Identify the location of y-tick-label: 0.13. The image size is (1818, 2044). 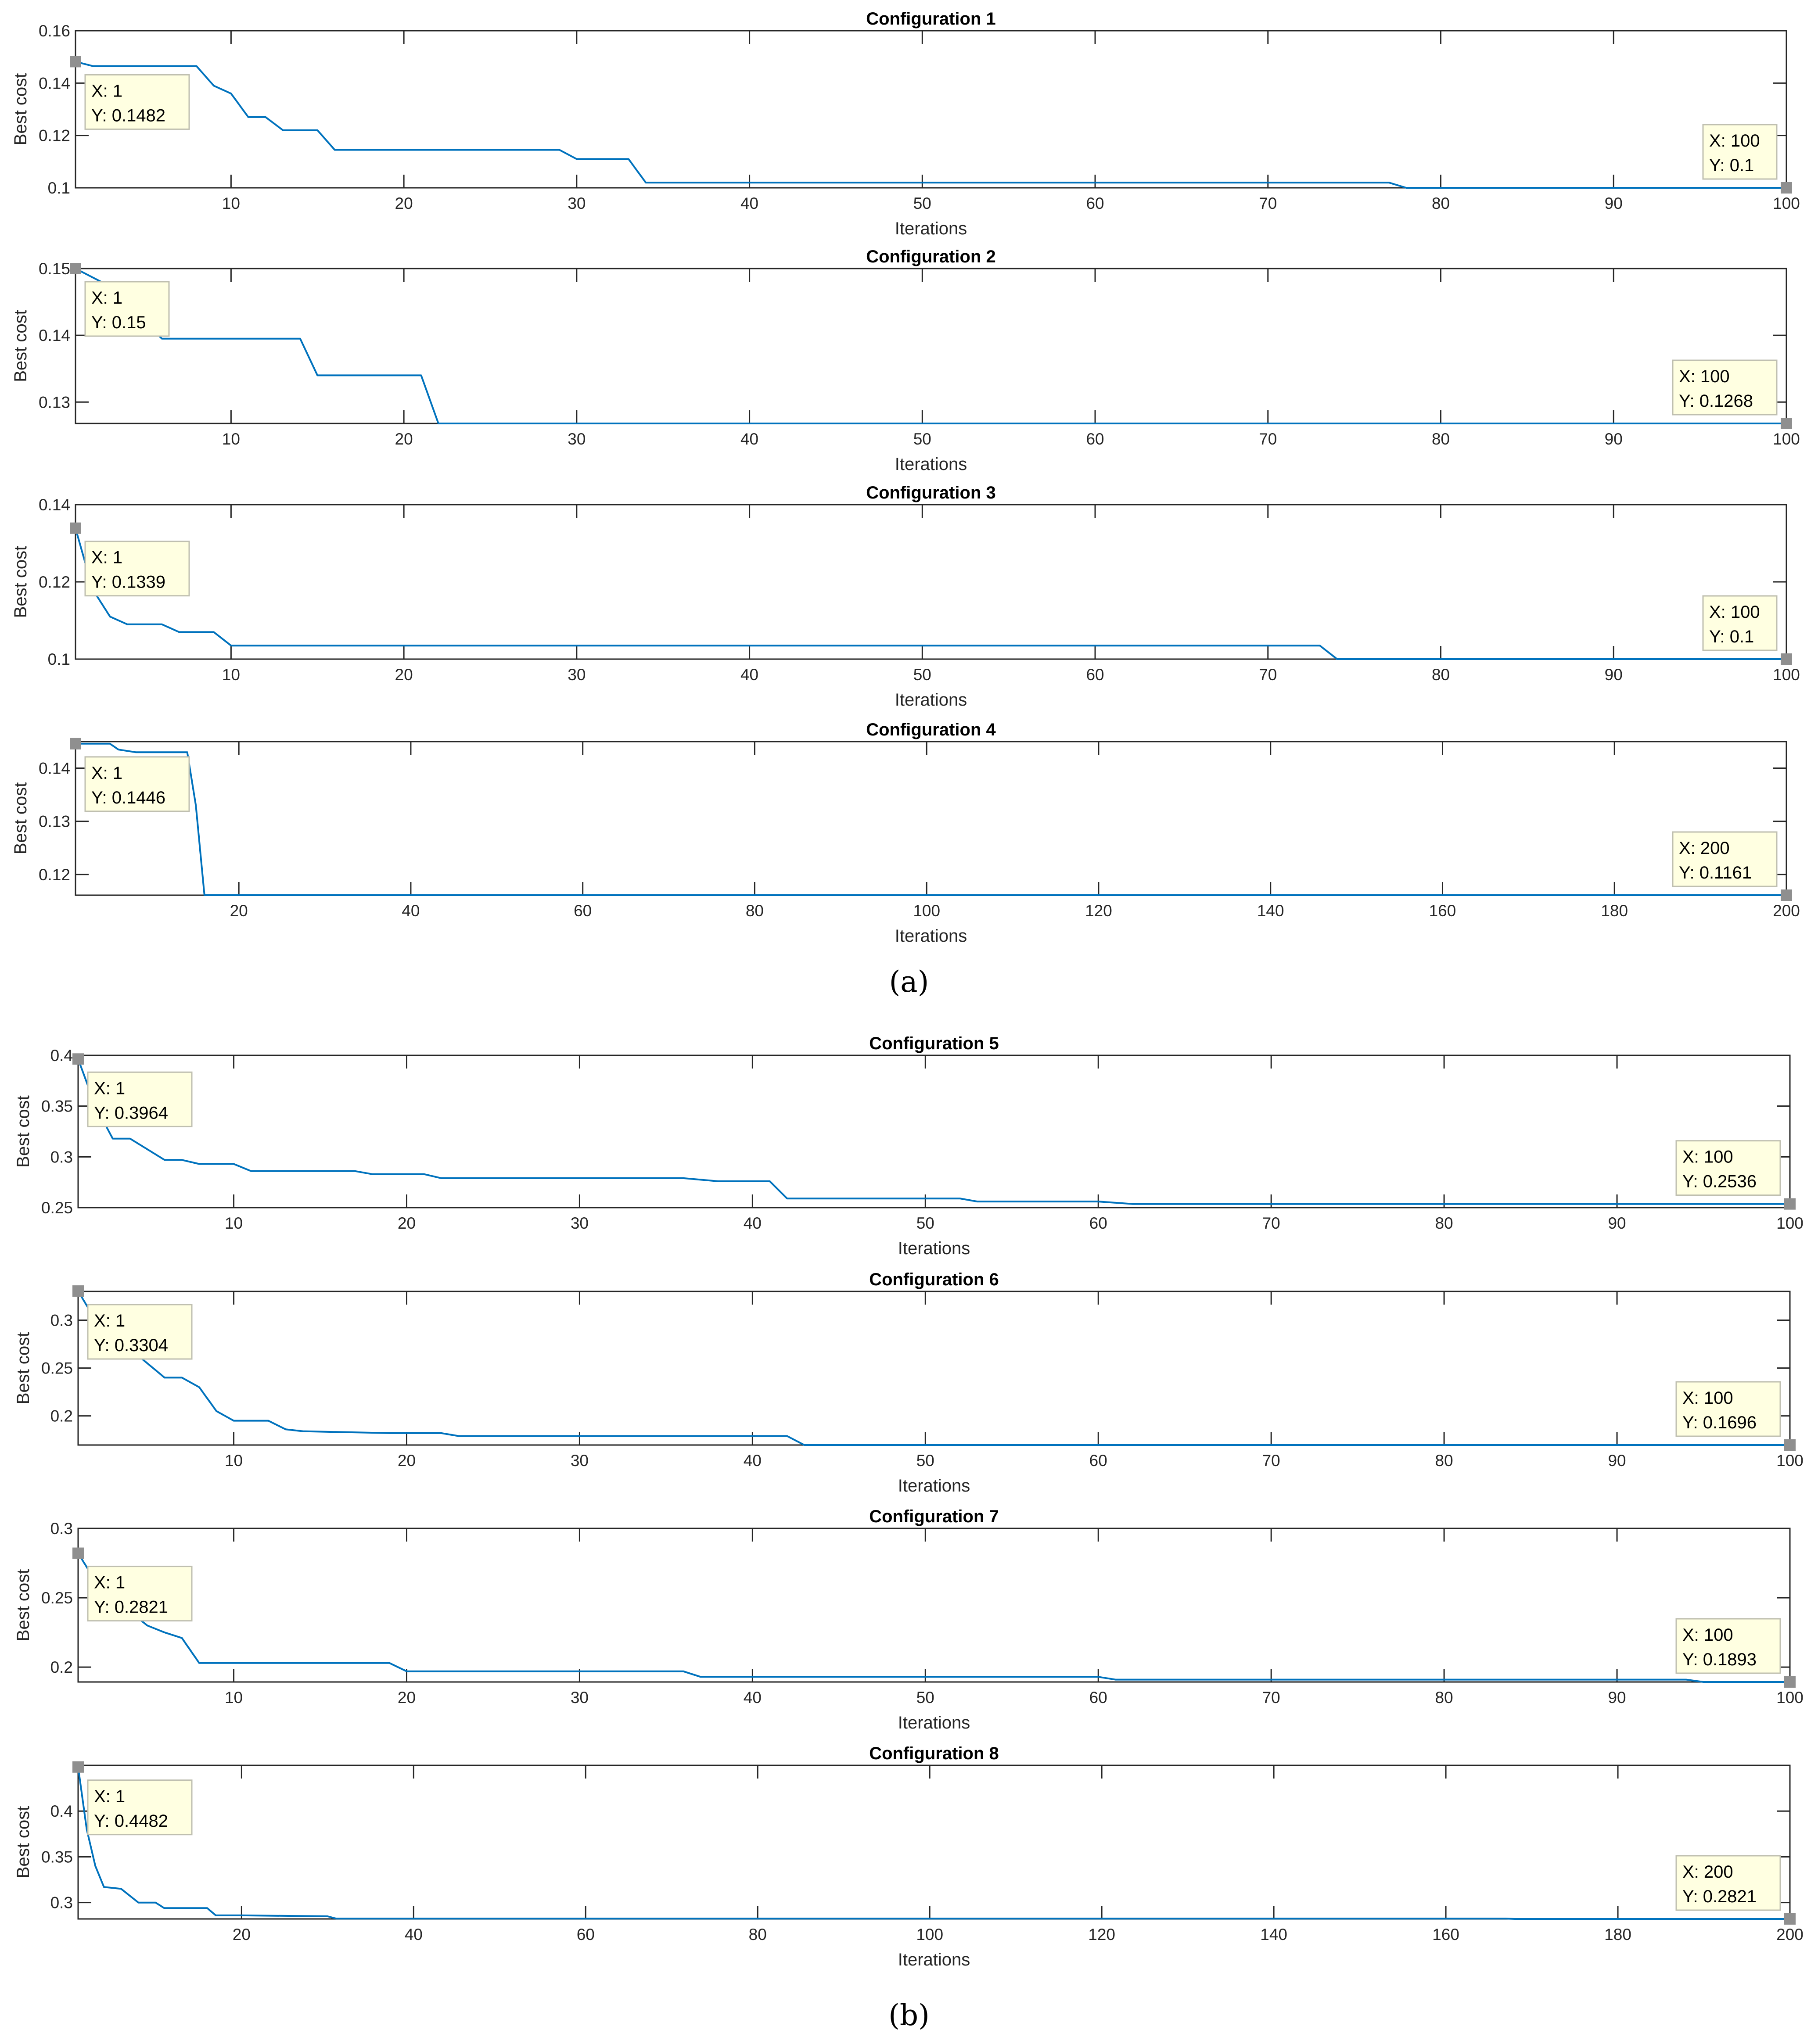
(55, 822).